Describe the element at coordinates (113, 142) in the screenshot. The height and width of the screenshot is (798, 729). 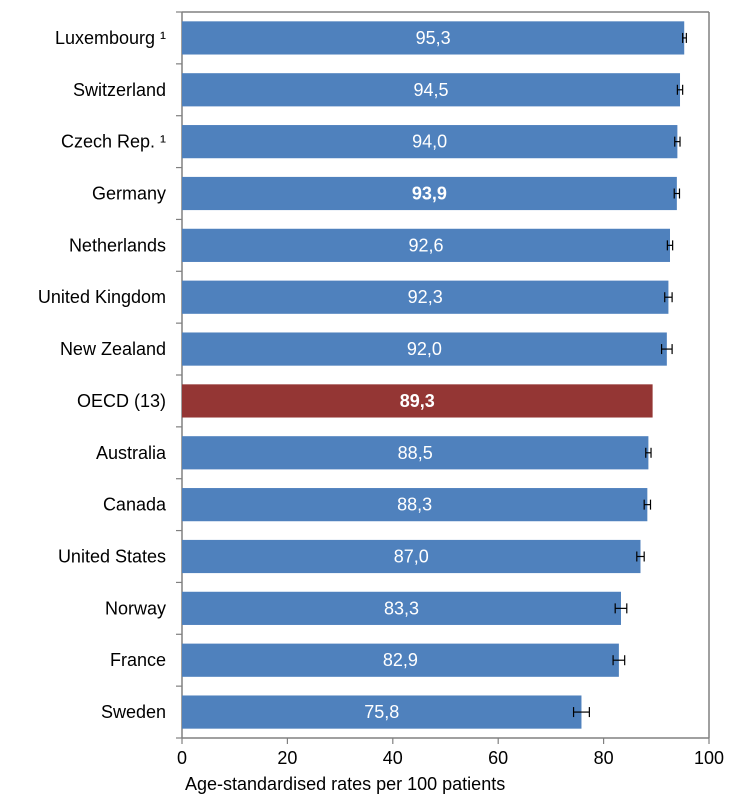
I see `category-label: Czech Rep. ¹` at that location.